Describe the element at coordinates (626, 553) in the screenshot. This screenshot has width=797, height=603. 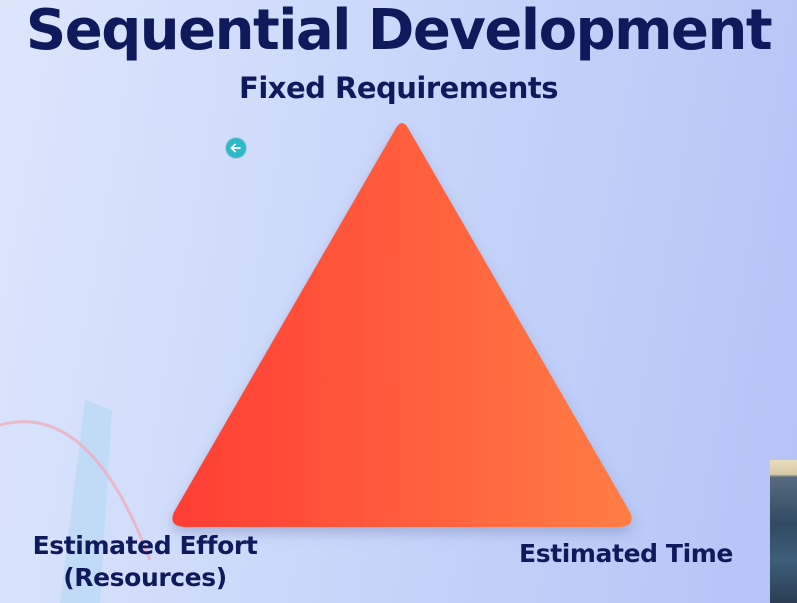
I see `bottom-right-vertex-label: Estimated Time` at that location.